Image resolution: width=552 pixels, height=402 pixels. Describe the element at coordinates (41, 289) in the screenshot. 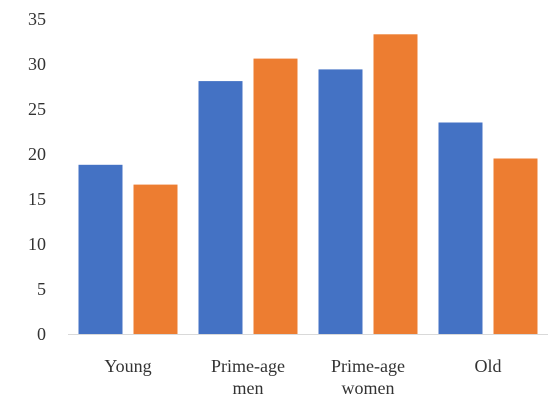

I see `y-tick-label: 5` at that location.